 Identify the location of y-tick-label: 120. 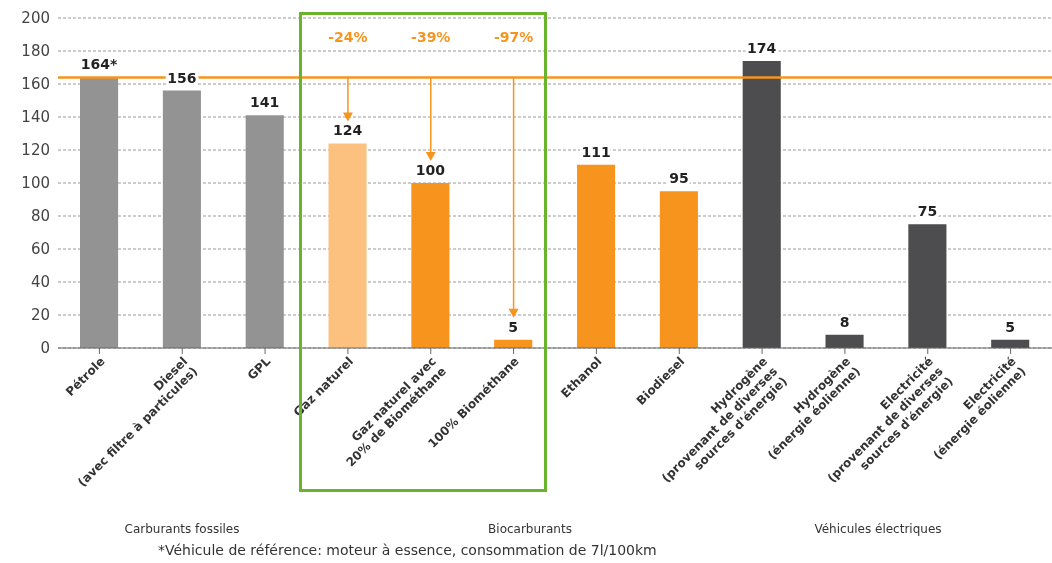
(35, 150).